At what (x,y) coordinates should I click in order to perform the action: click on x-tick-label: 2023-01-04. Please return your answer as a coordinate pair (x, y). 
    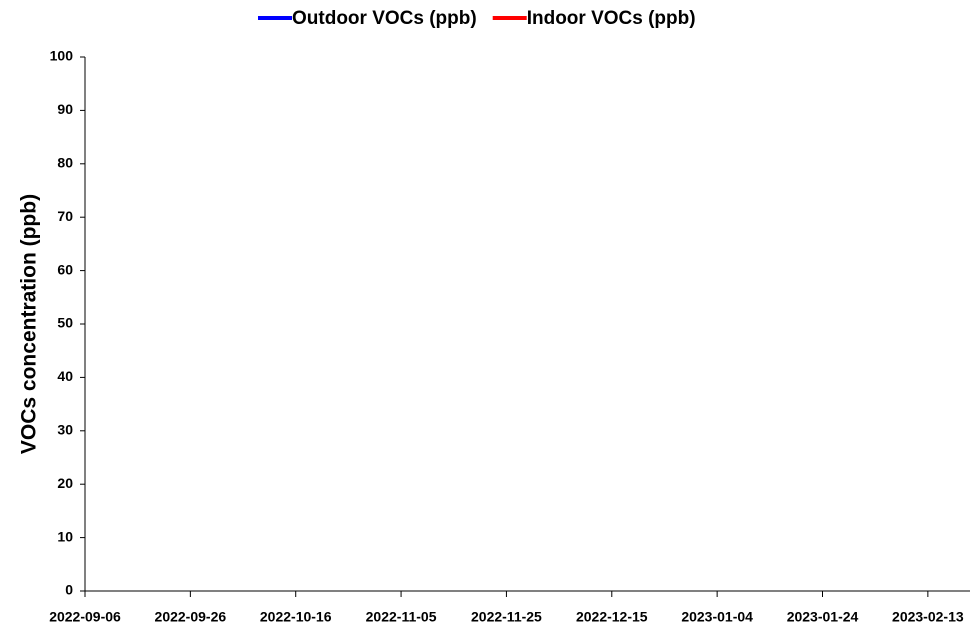
    Looking at the image, I should click on (717, 617).